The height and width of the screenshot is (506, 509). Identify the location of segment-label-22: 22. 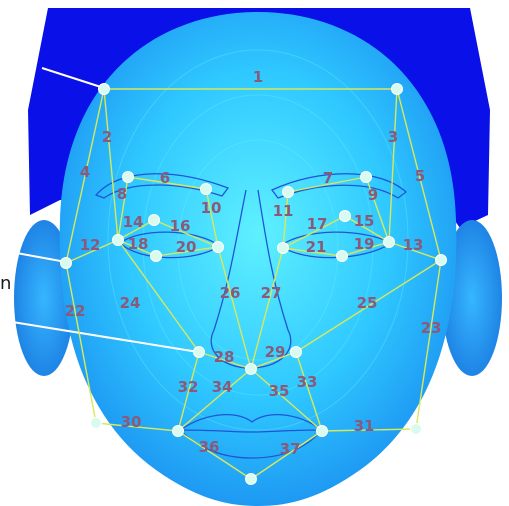
(75, 311).